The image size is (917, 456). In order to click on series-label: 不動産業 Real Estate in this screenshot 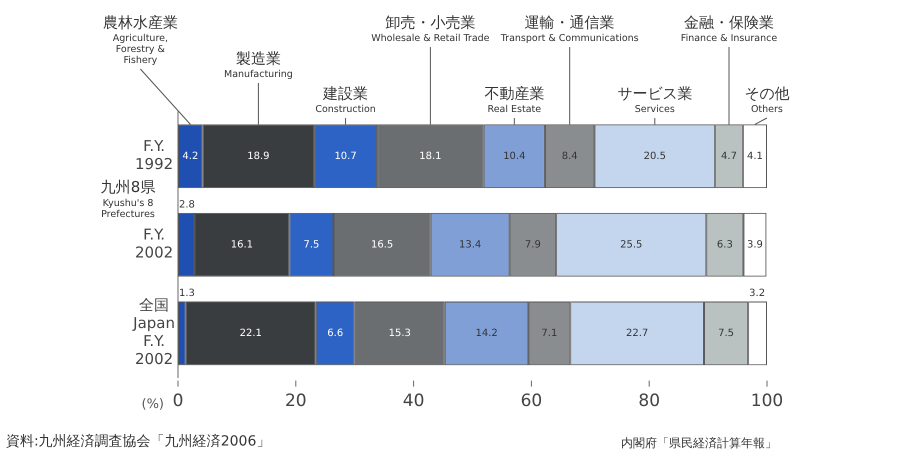, I will do `click(514, 100)`.